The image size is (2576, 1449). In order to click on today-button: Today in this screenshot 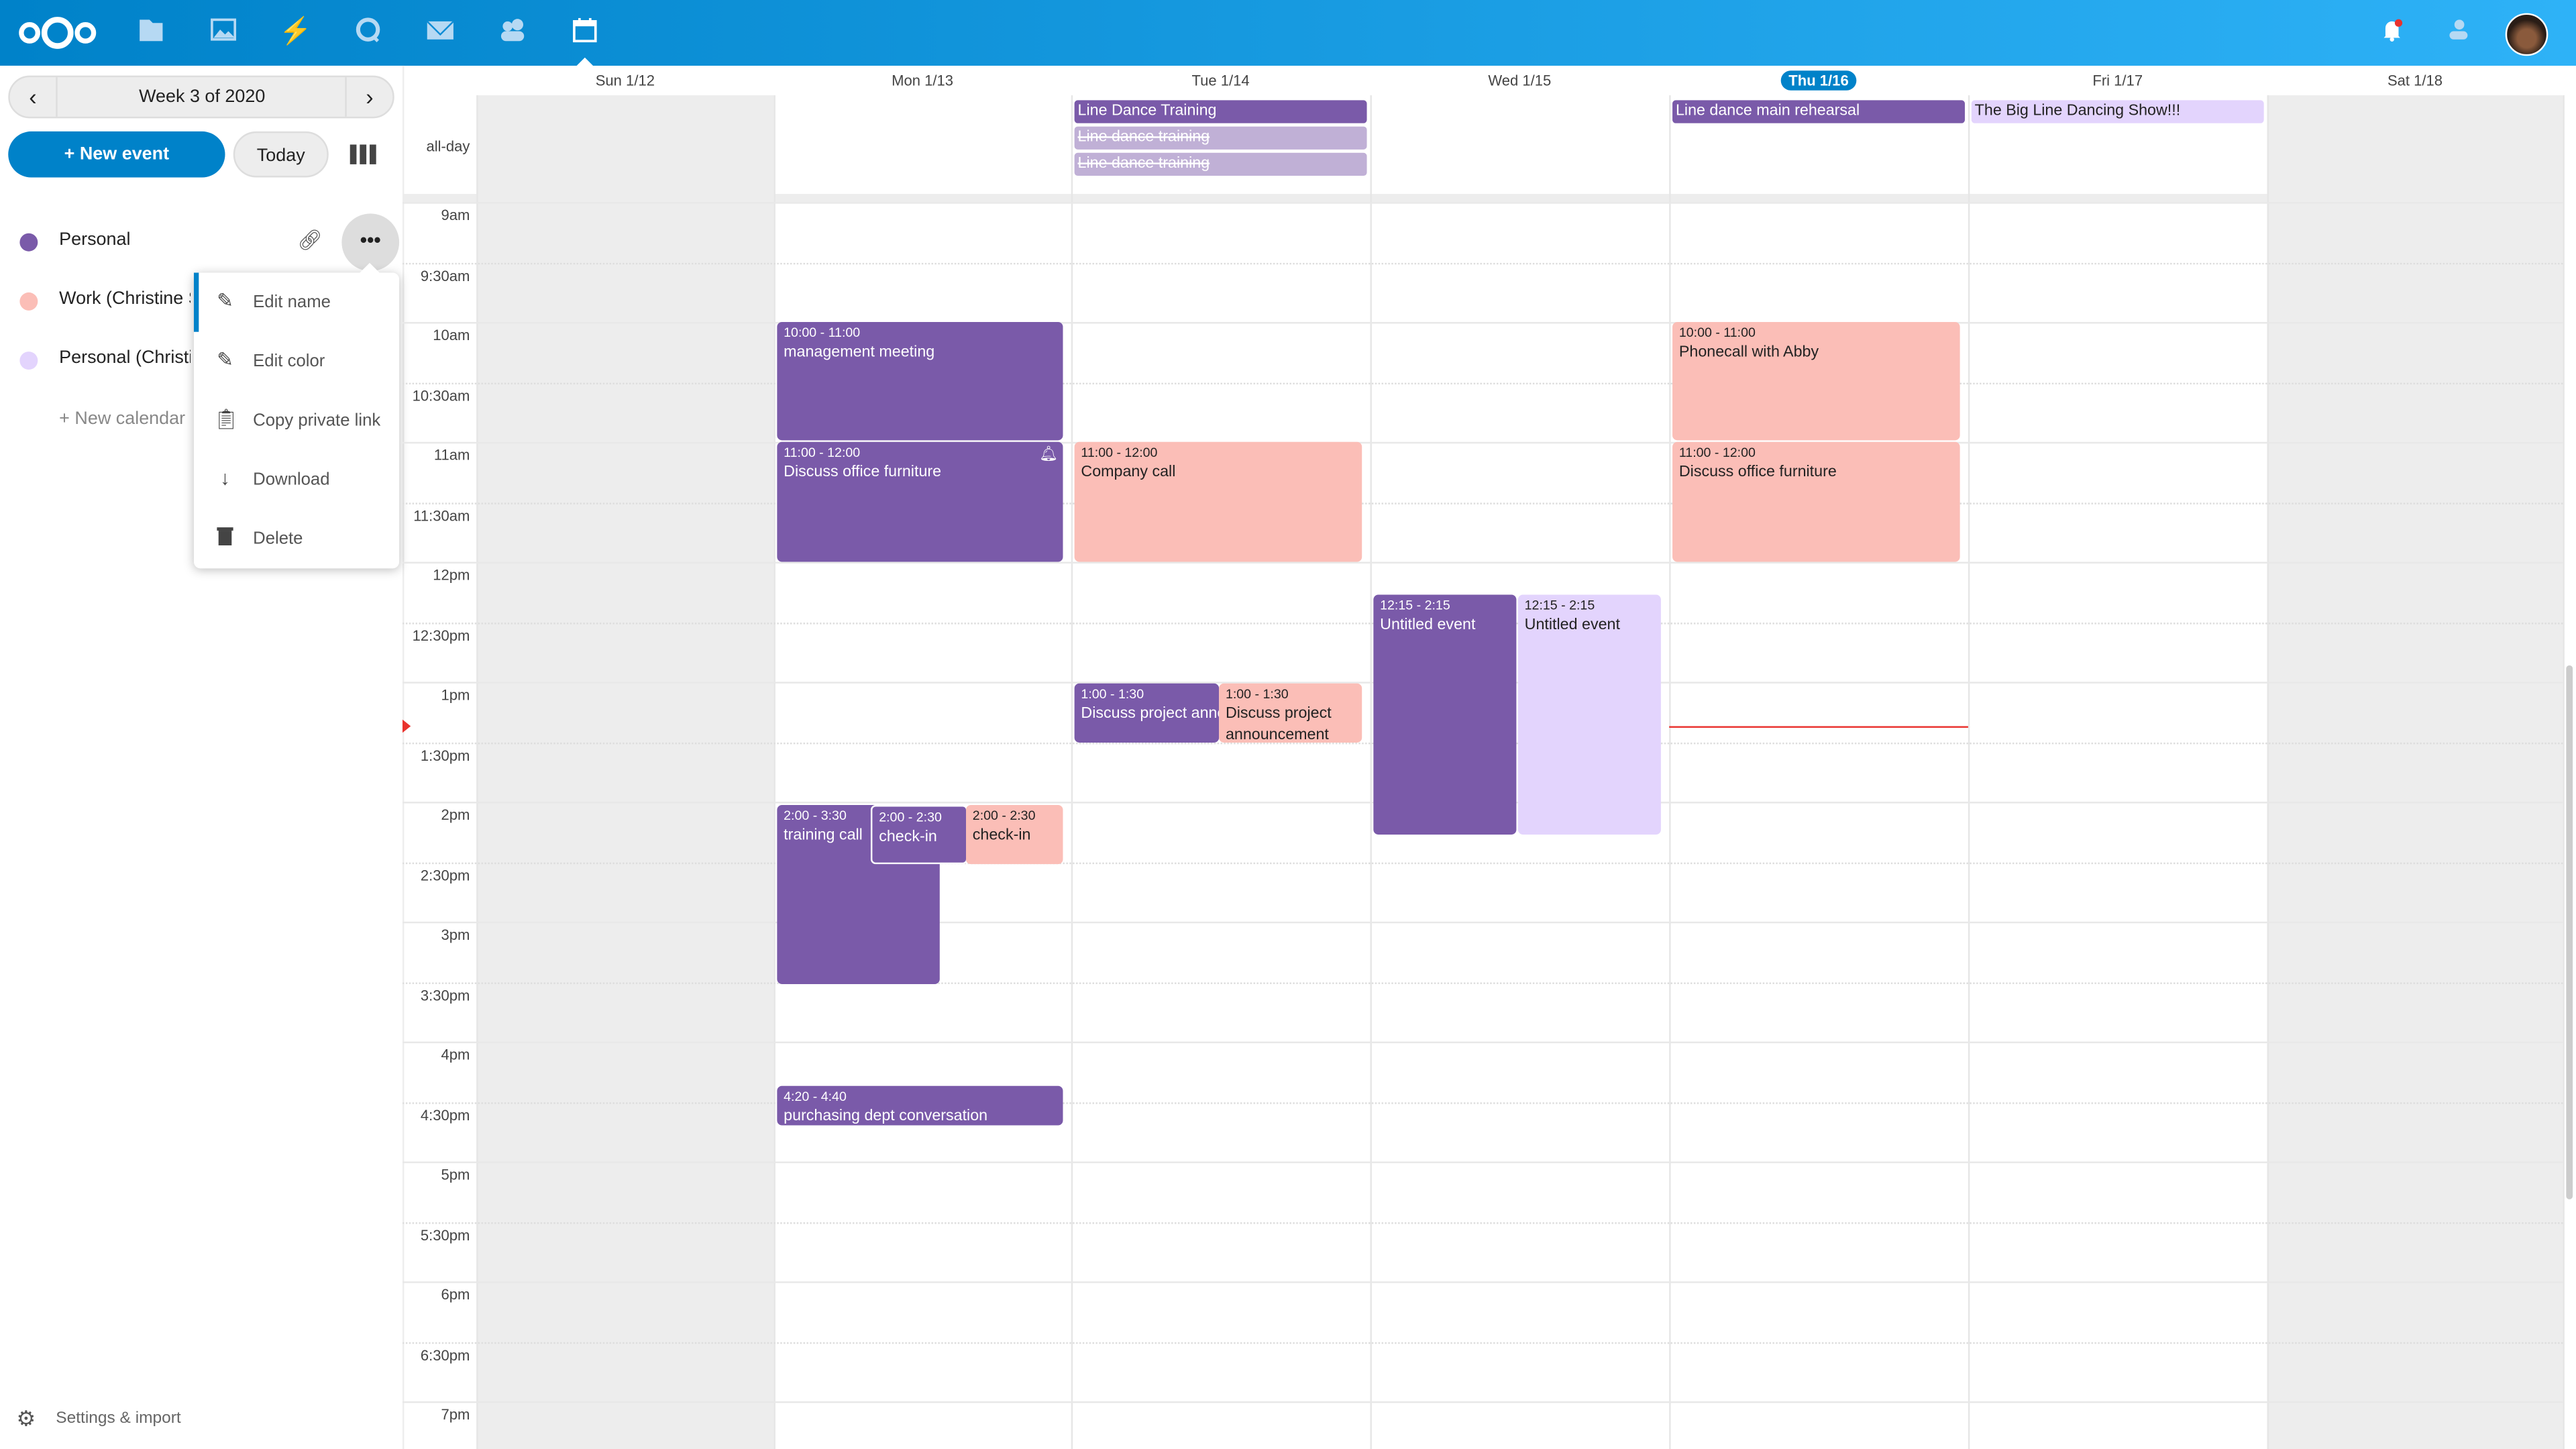, I will do `click(281, 154)`.